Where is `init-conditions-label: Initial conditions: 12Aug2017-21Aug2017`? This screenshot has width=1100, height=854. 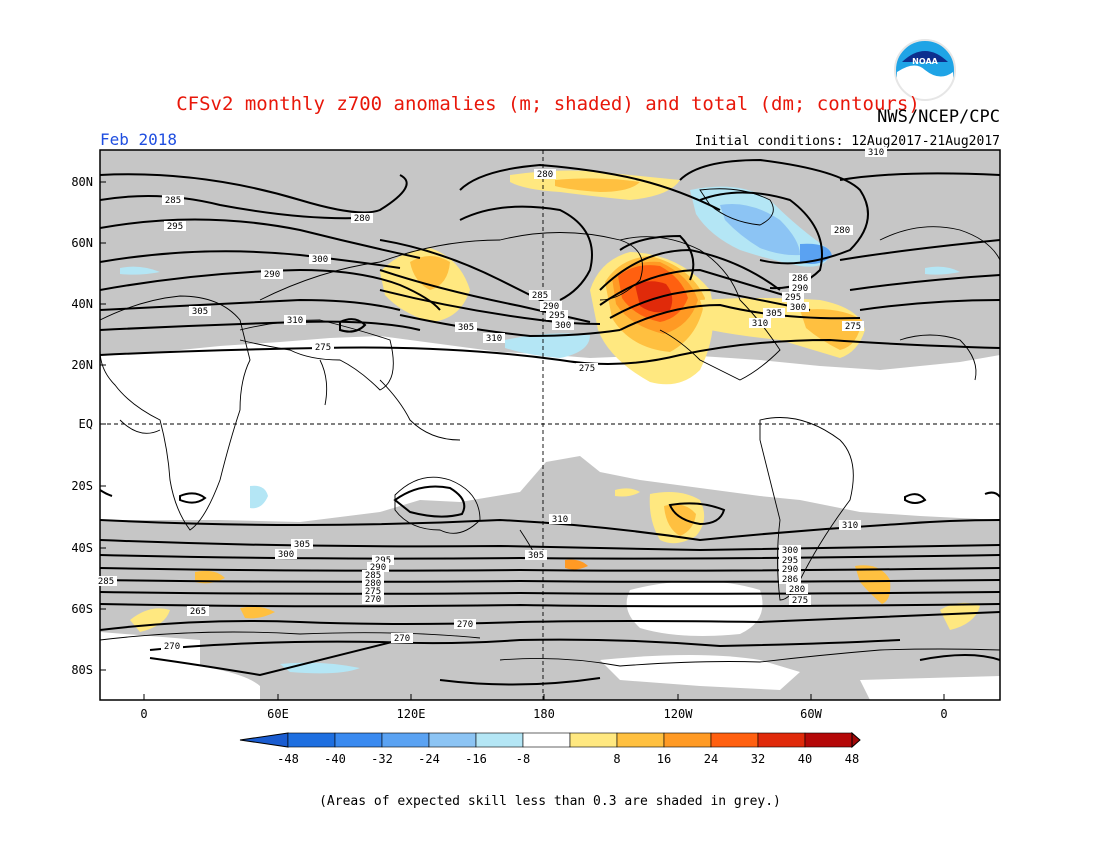
init-conditions-label: Initial conditions: 12Aug2017-21Aug2017 is located at coordinates (847, 141).